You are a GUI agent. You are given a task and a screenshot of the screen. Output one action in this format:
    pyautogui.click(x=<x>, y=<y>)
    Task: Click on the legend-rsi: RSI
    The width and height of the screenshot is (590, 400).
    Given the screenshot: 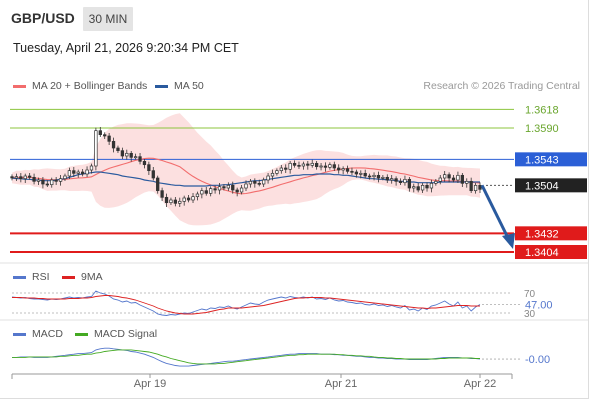 What is the action you would take?
    pyautogui.click(x=31, y=277)
    